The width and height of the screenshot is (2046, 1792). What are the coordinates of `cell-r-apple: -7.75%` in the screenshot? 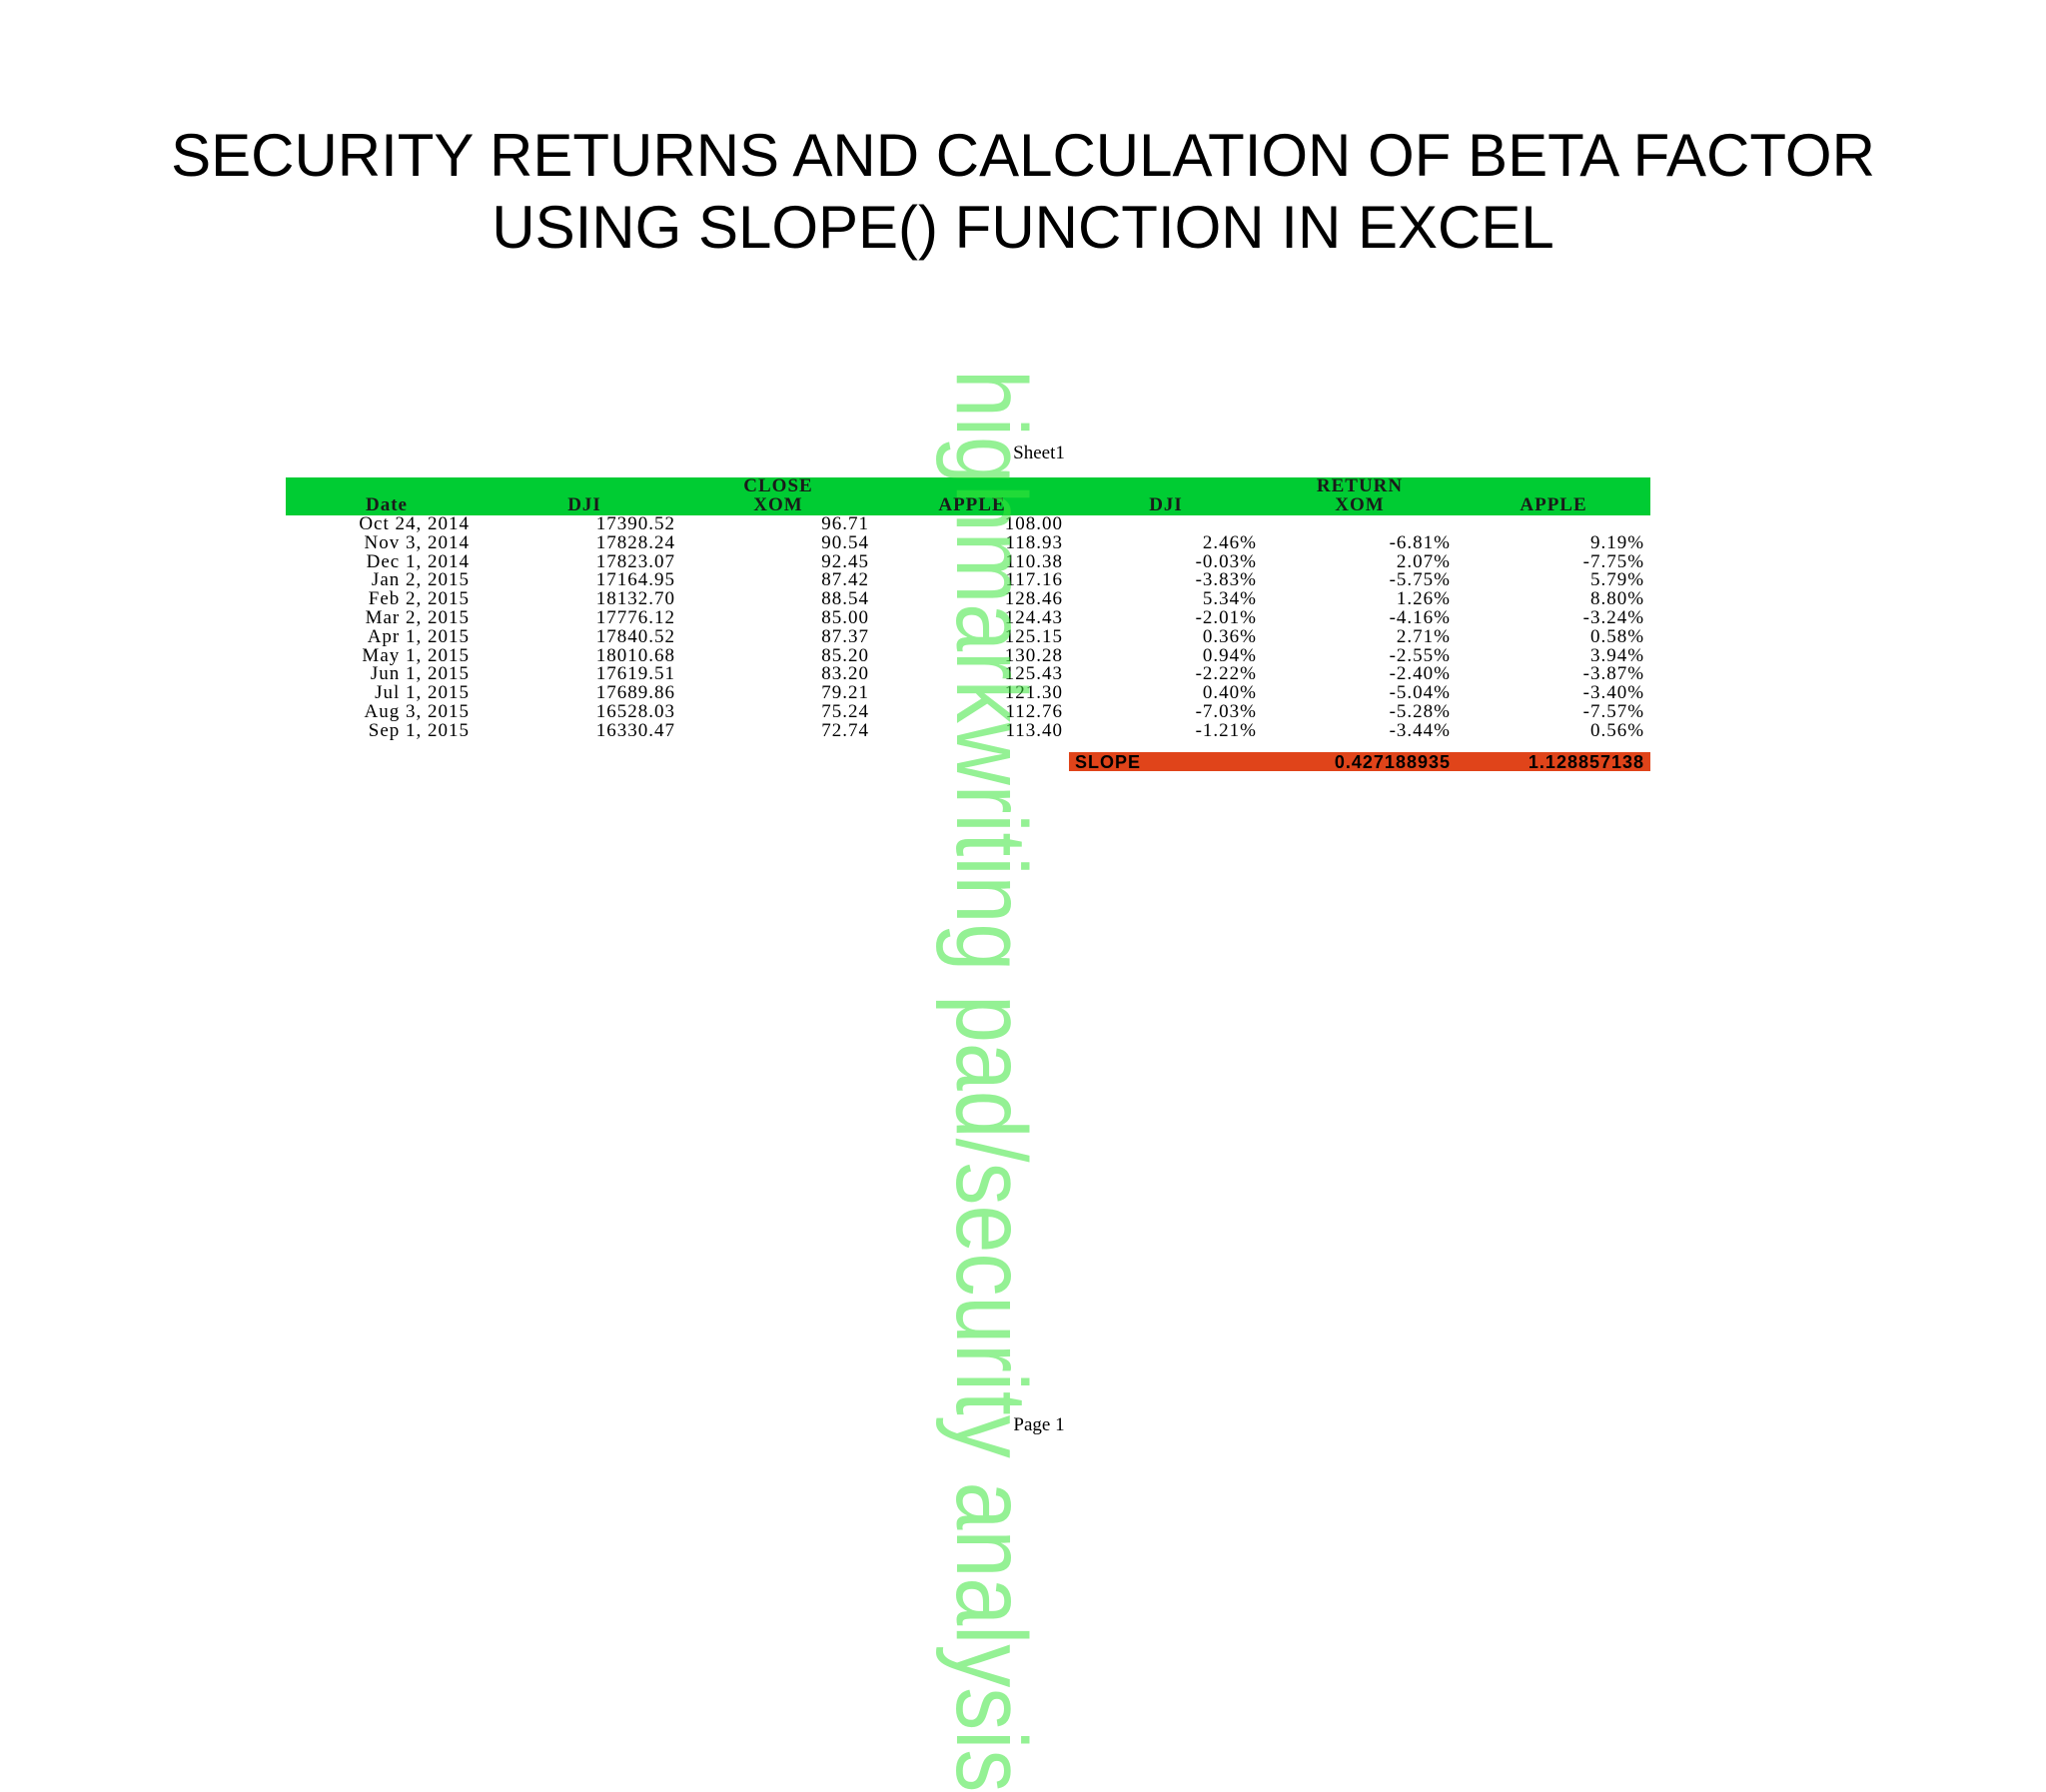 It's located at (1613, 561).